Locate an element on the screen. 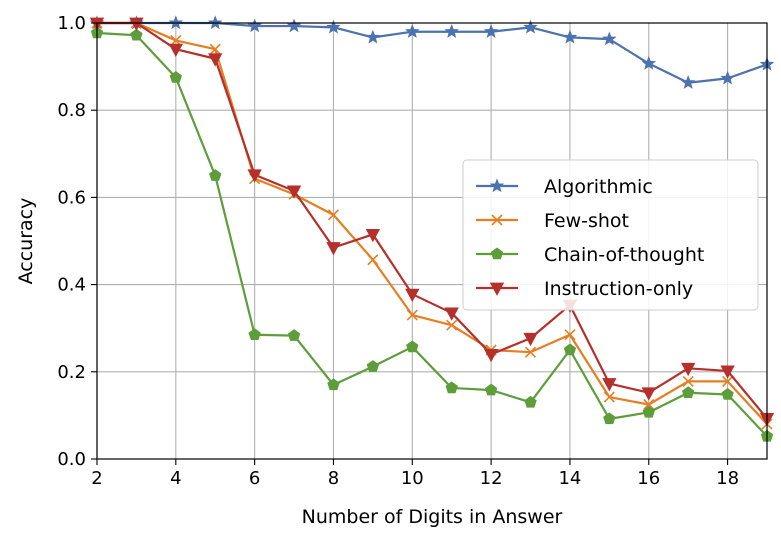 Image resolution: width=781 pixels, height=541 pixels. x-tick-label: 4 is located at coordinates (175, 478).